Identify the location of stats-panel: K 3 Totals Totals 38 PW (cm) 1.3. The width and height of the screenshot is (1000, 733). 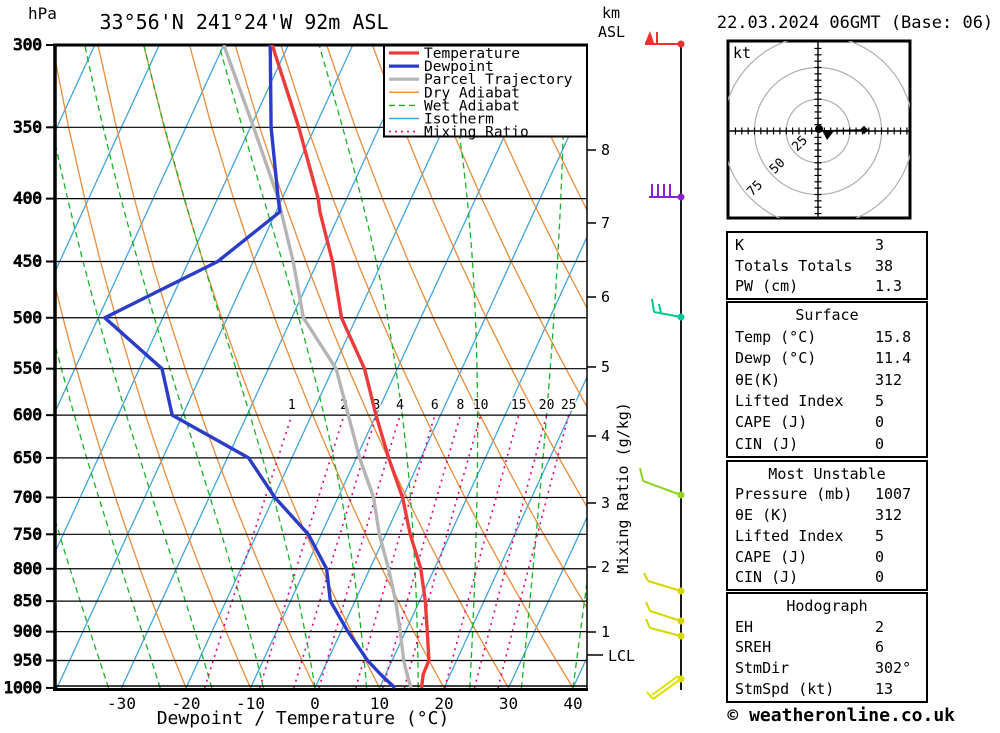
(827, 265).